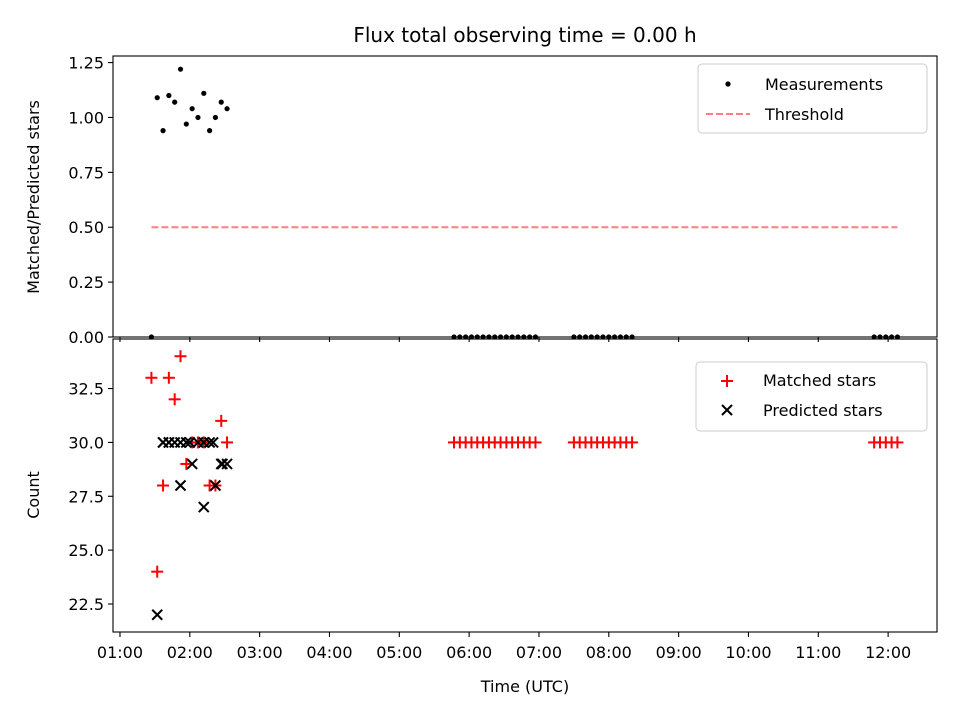 Image resolution: width=960 pixels, height=720 pixels. I want to click on top-y-axis-label: Matched/Predicted stars, so click(33, 197).